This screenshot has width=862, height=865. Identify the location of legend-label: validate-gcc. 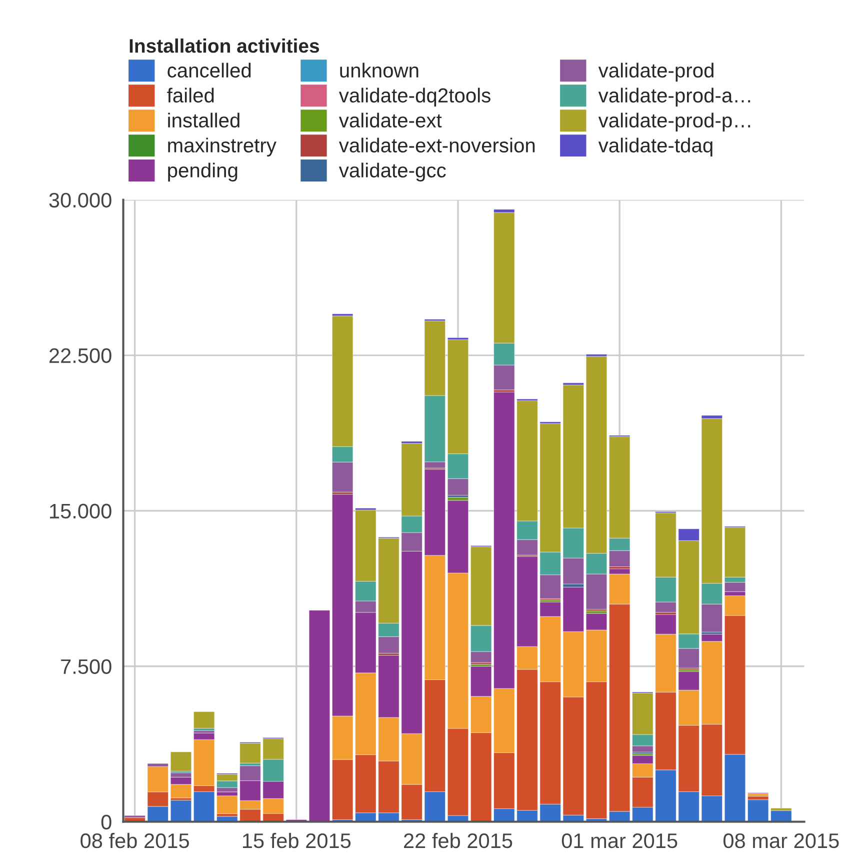
(392, 172).